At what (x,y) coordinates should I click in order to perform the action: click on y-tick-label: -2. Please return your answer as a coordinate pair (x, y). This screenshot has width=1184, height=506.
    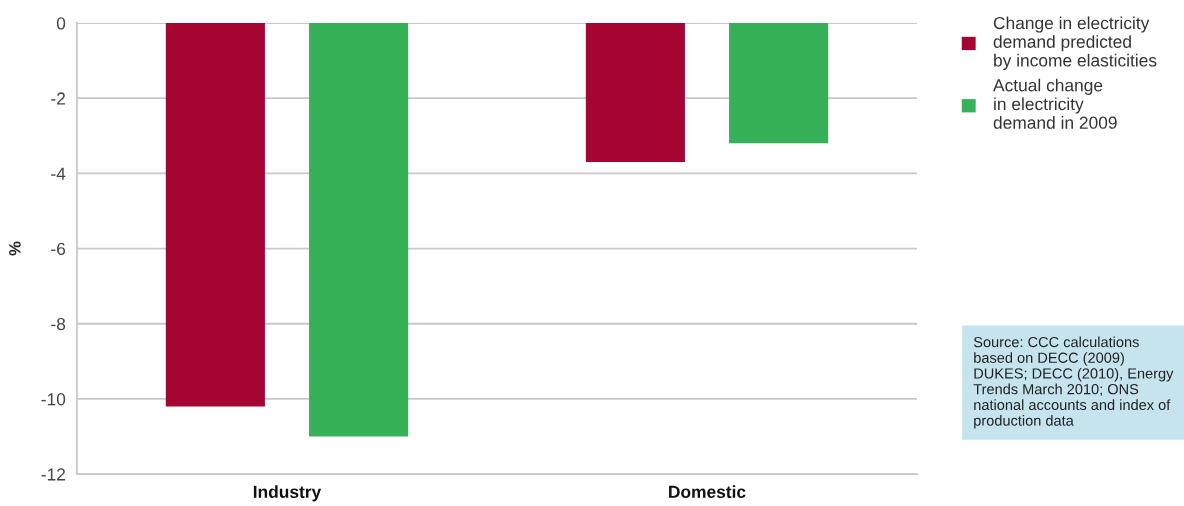
    Looking at the image, I should click on (58, 98).